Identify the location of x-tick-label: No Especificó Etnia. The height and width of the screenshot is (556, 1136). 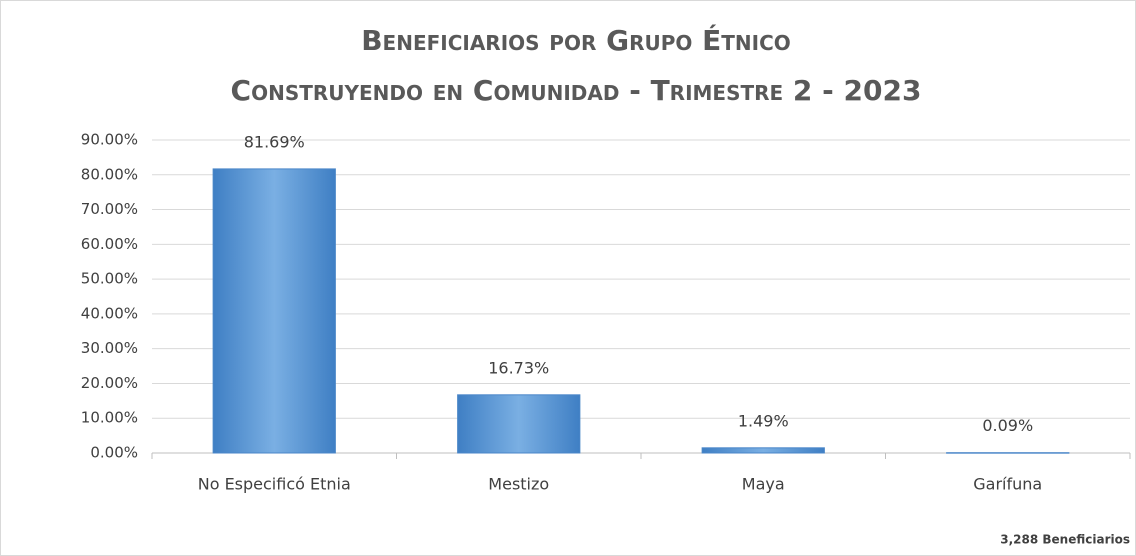
(274, 484).